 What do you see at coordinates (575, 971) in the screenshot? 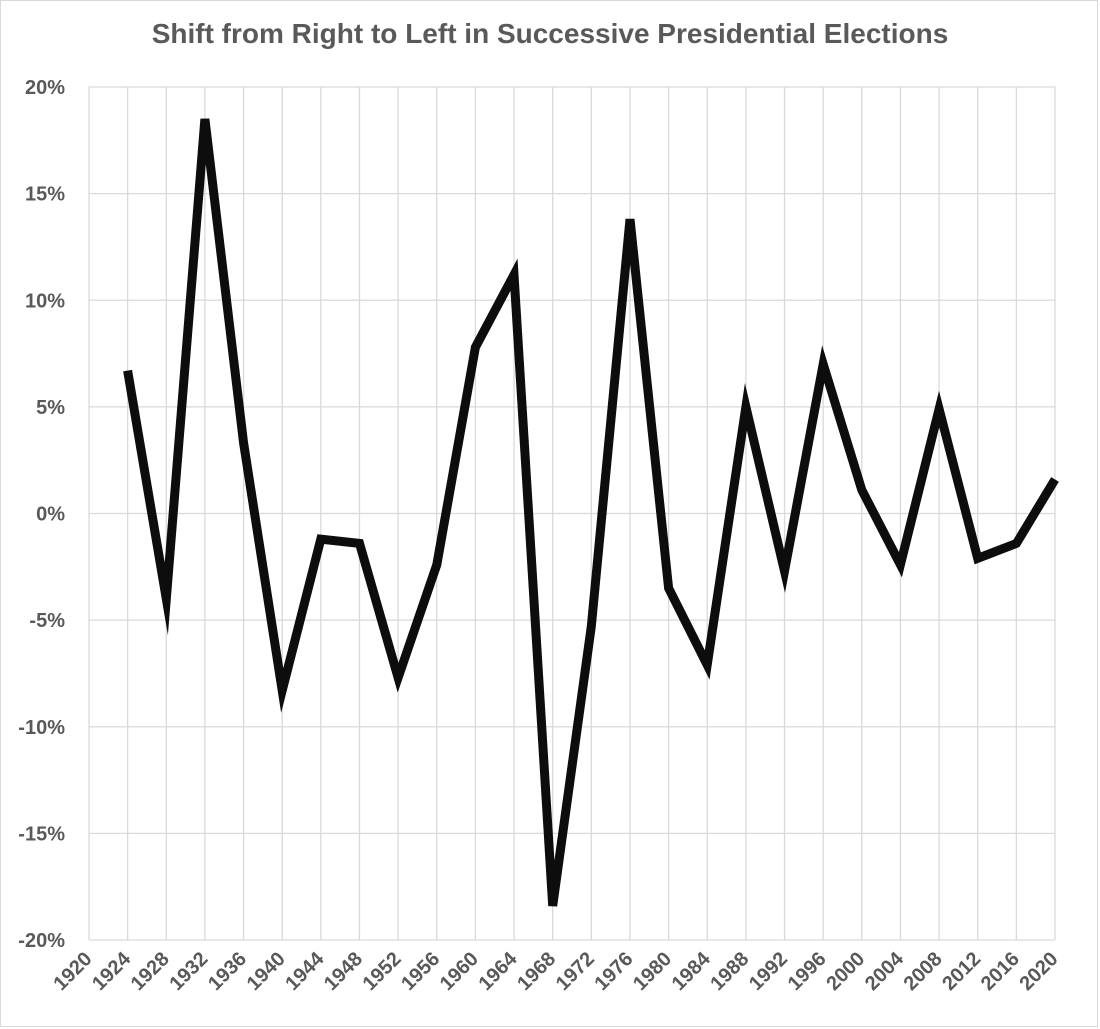
I see `x-tick-label: 1972` at bounding box center [575, 971].